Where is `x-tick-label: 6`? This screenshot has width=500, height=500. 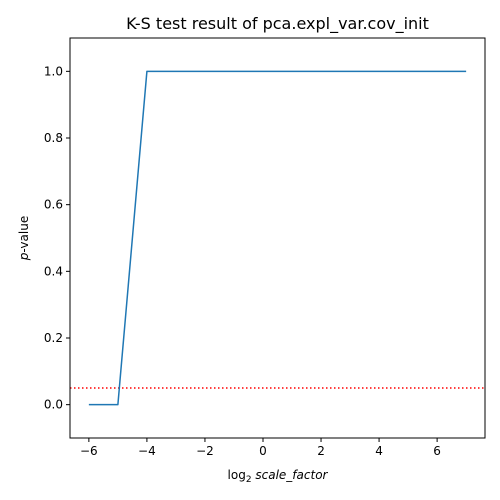
x-tick-label: 6 is located at coordinates (437, 451).